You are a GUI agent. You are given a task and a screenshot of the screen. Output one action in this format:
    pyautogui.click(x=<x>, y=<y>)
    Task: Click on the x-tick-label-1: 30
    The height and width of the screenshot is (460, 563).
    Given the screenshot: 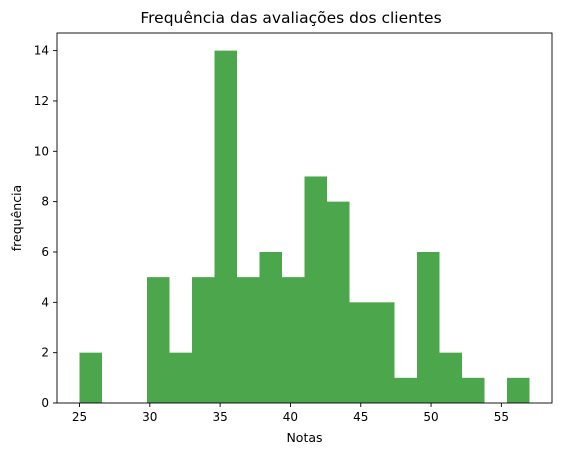 What is the action you would take?
    pyautogui.click(x=149, y=417)
    